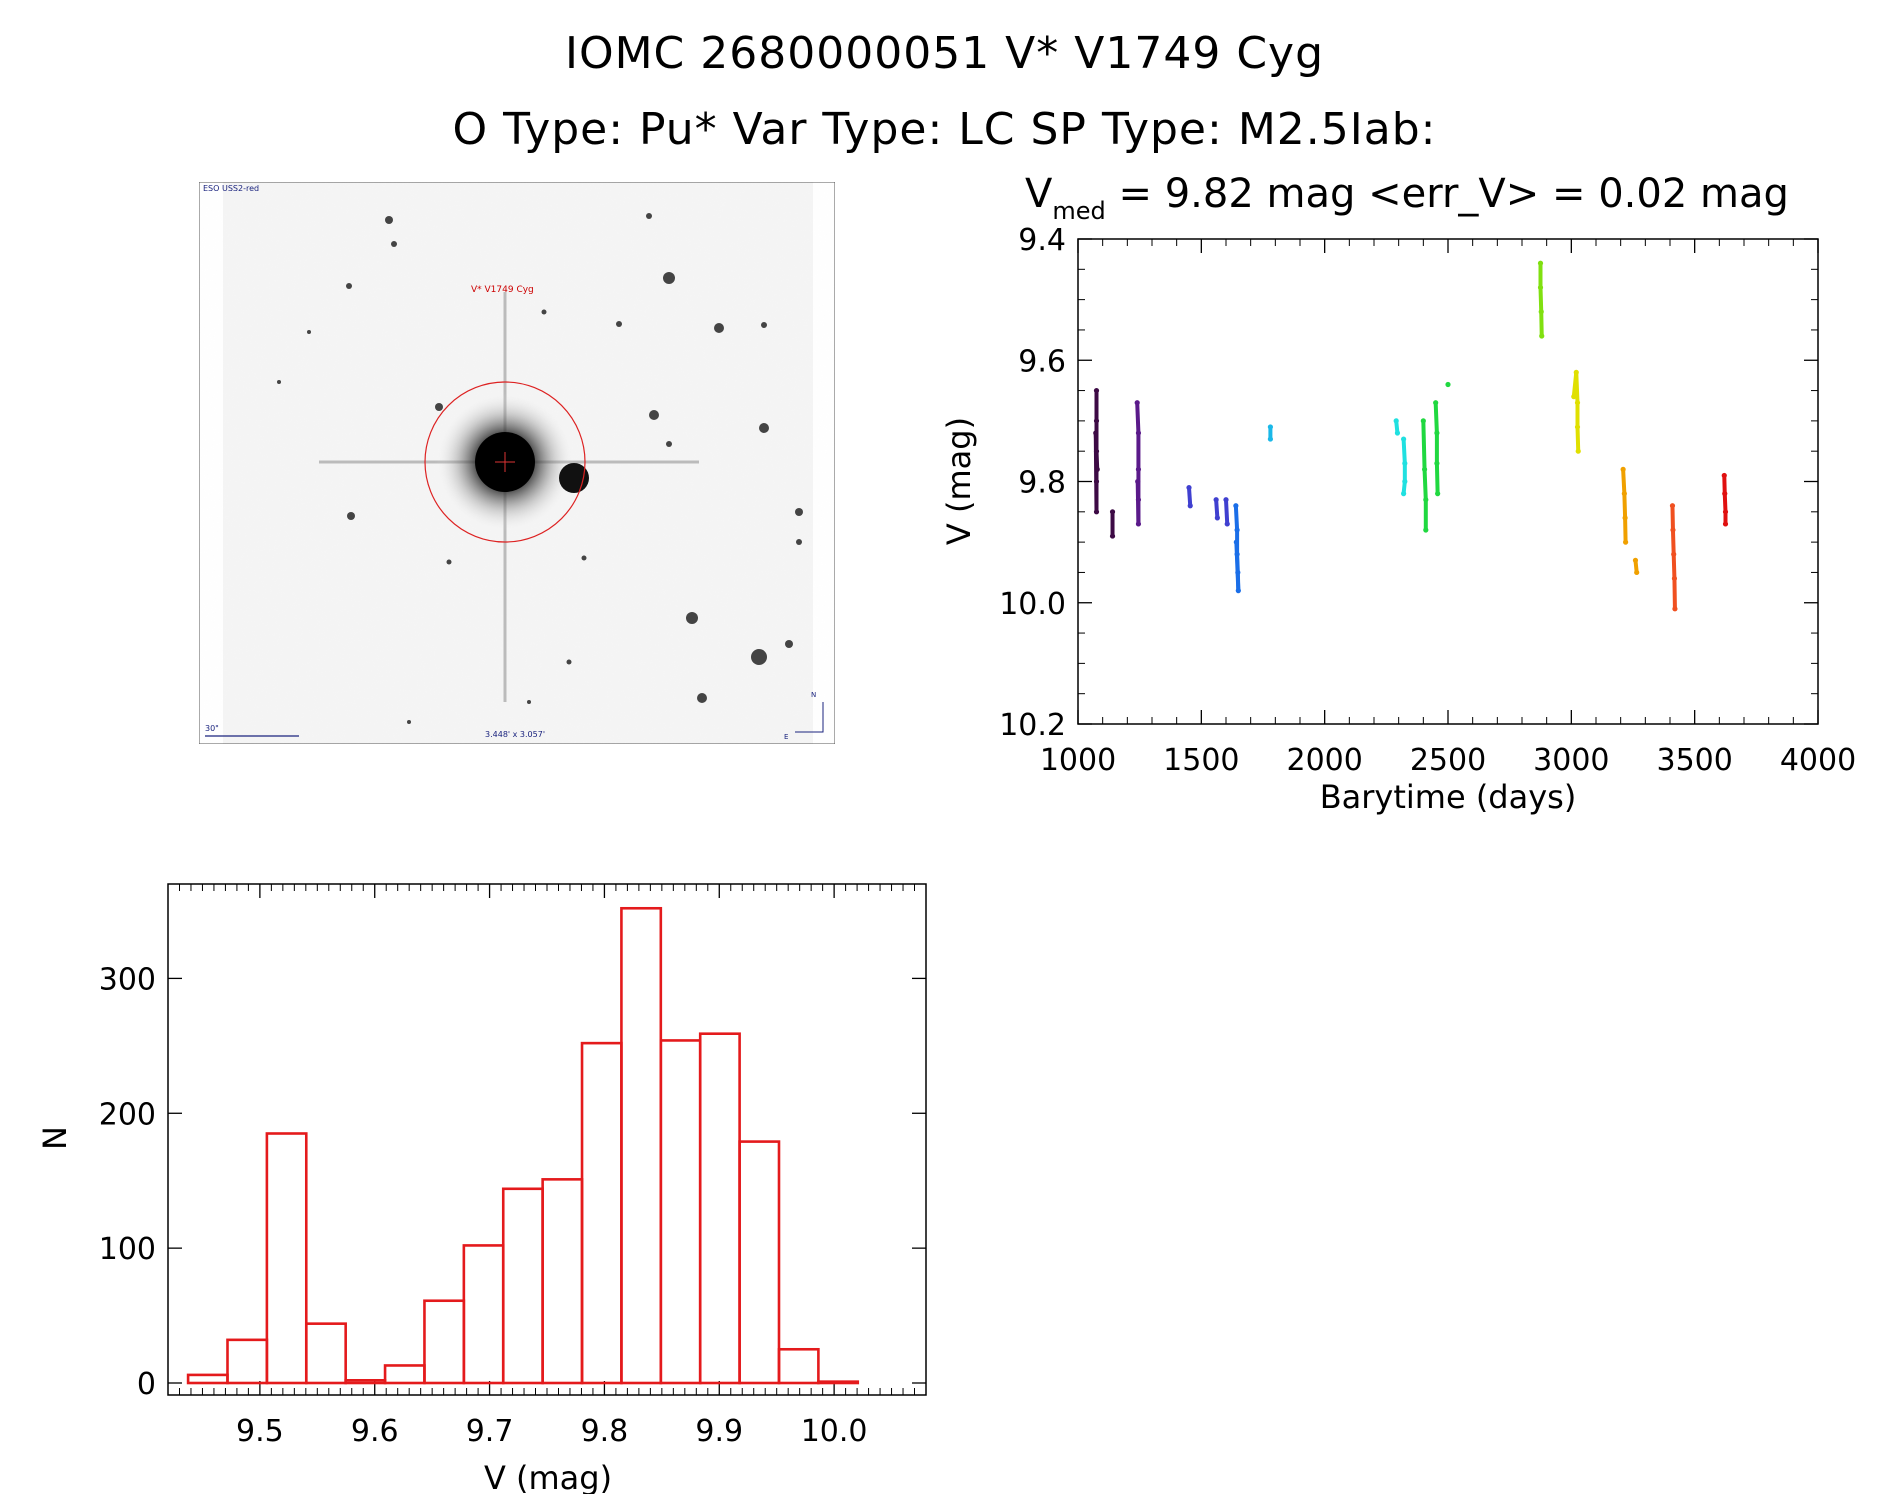 This screenshot has height=1494, width=1889. Describe the element at coordinates (959, 481) in the screenshot. I see `lc-ylabel: V (mag)` at that location.